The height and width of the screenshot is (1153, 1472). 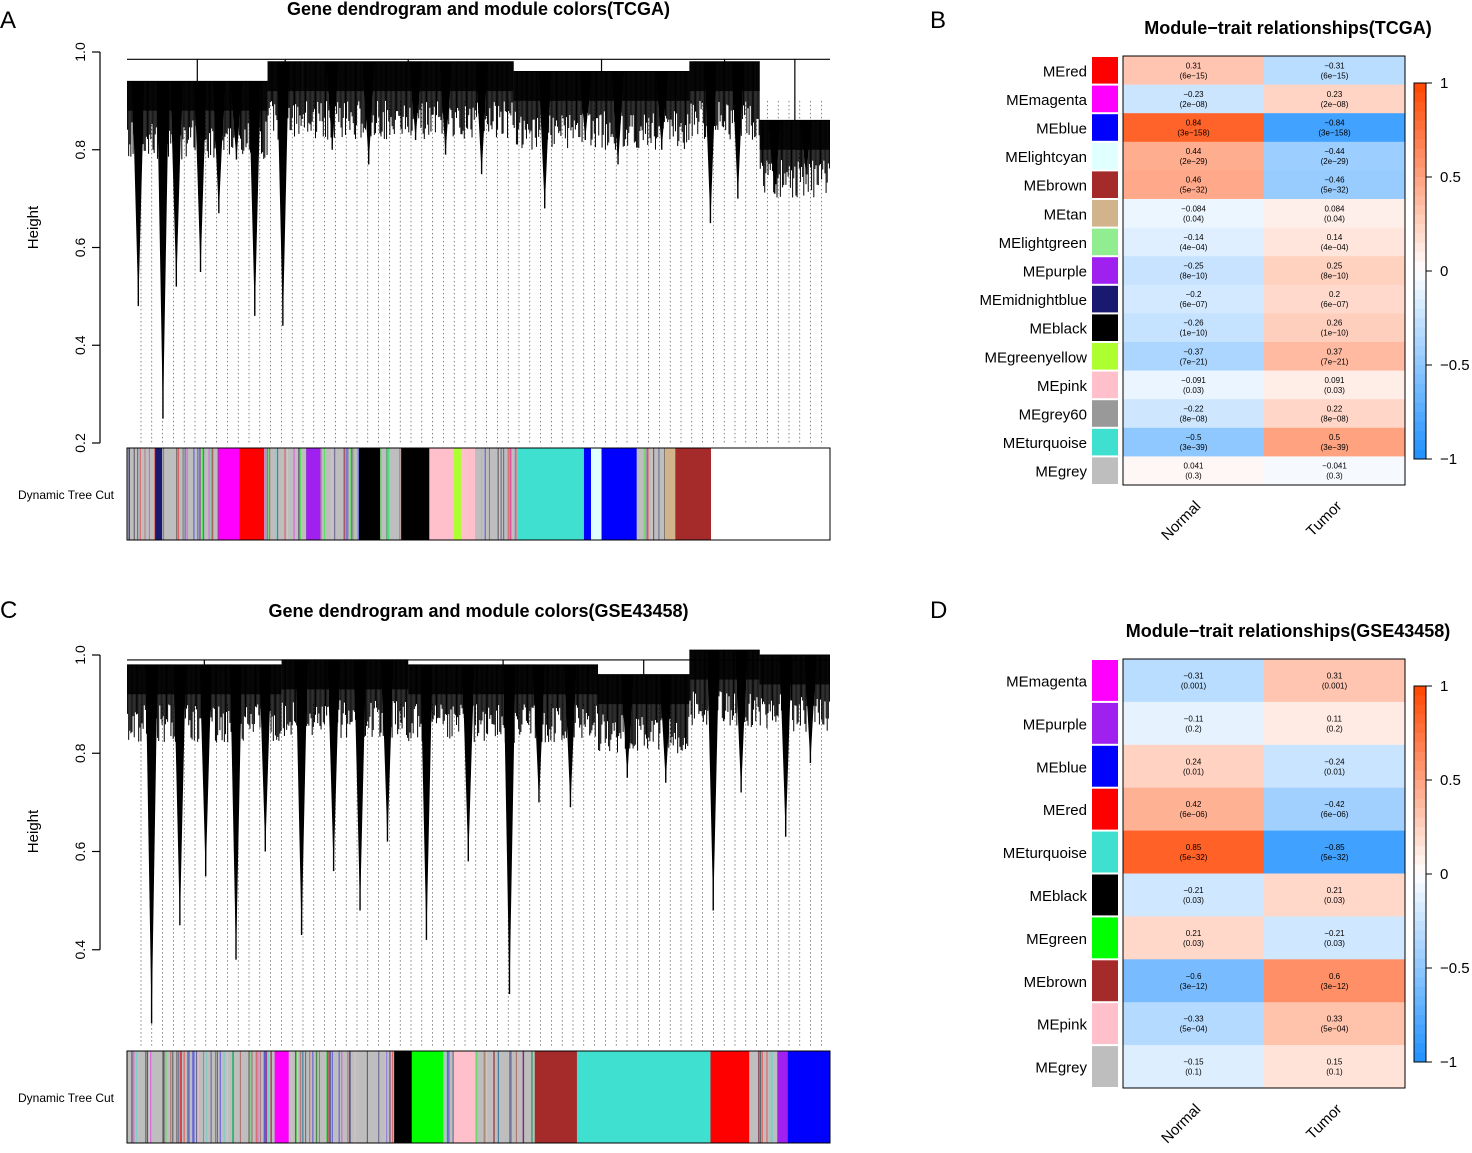 What do you see at coordinates (1335, 419) in the screenshot?
I see `cell-pvalue: (8e−08)` at bounding box center [1335, 419].